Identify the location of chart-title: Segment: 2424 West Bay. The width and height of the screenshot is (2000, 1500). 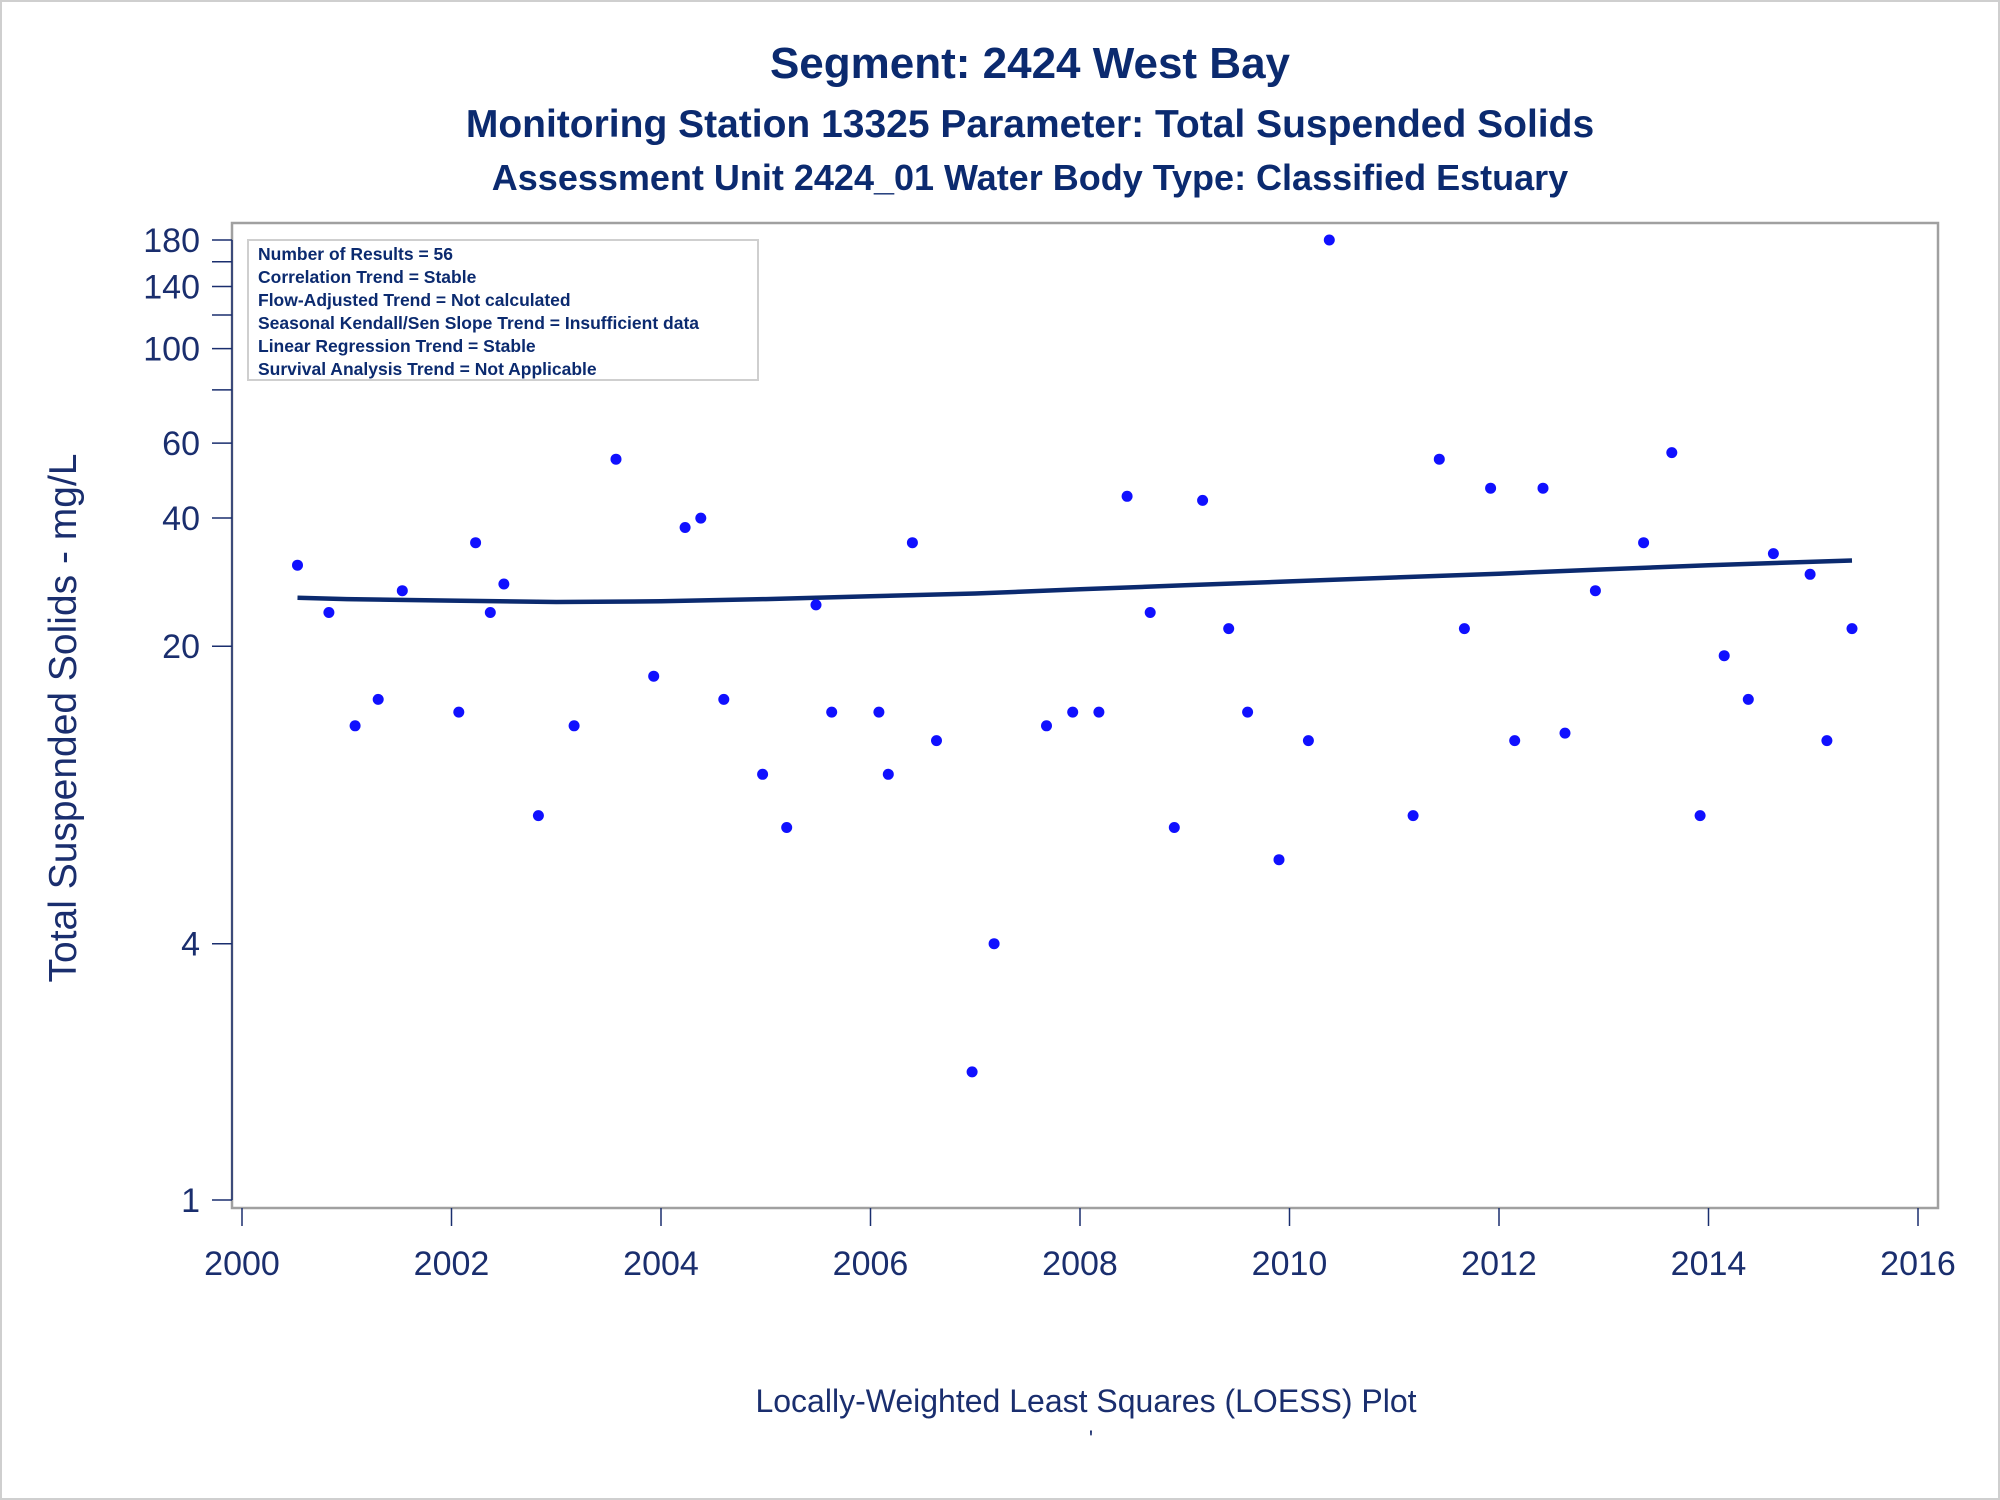
(1030, 63).